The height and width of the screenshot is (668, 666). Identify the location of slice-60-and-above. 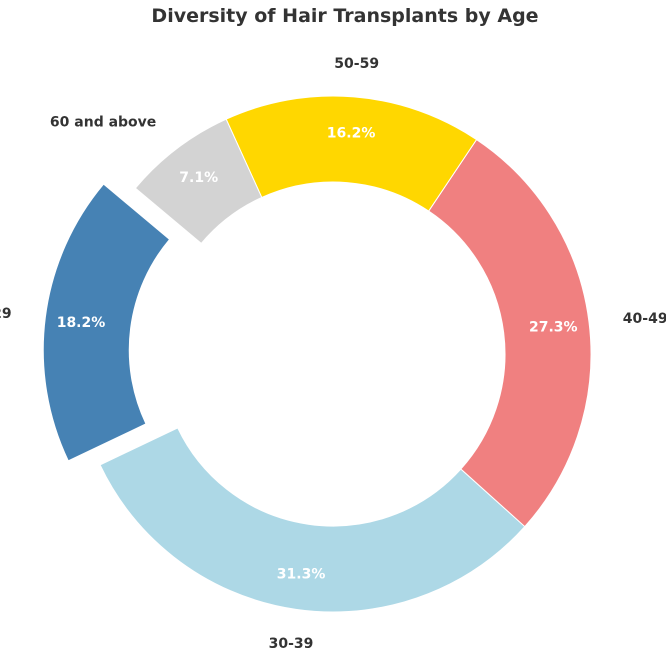
(198, 181).